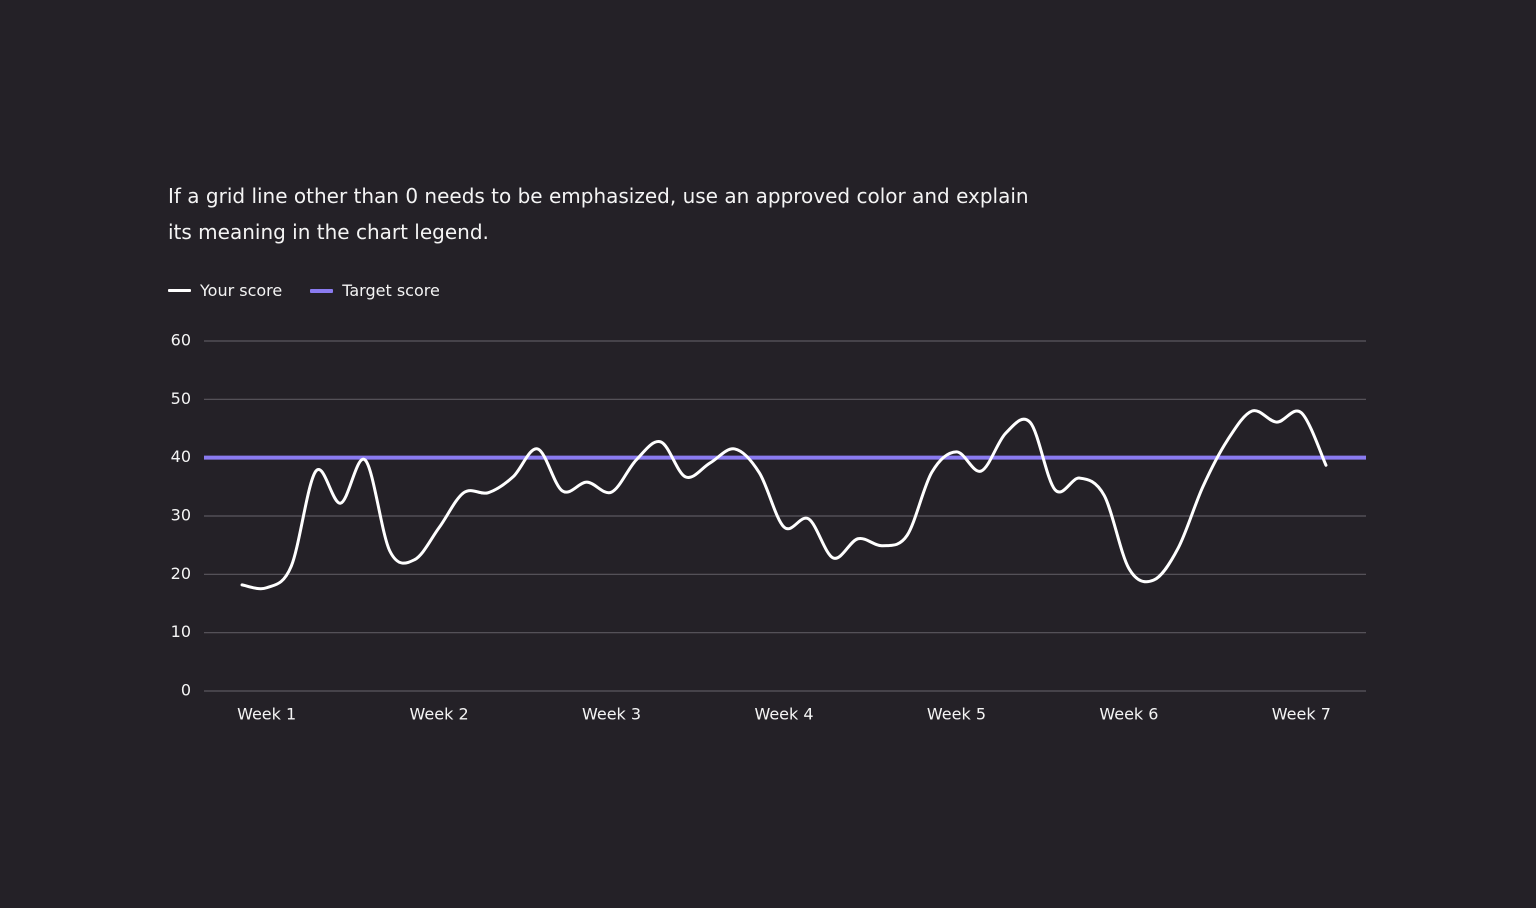 This screenshot has height=908, width=1536. Describe the element at coordinates (783, 714) in the screenshot. I see `x-tick-label: Week 4` at that location.